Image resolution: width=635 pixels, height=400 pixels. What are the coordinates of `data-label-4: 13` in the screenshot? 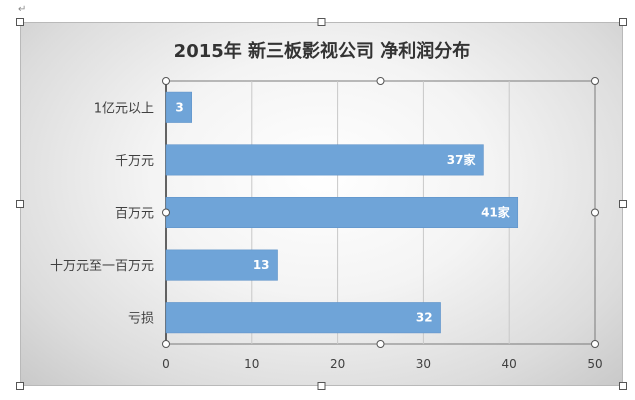 It's located at (261, 265).